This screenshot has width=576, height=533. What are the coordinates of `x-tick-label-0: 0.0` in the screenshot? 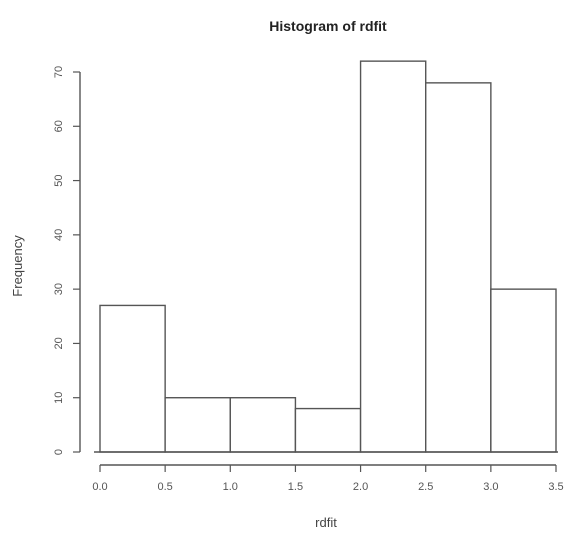 It's located at (99, 487).